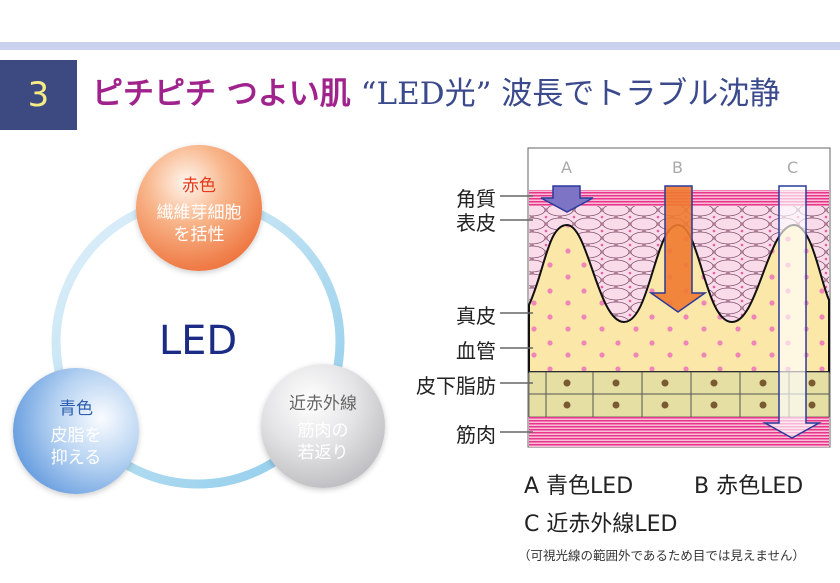 This screenshot has height=583, width=840. I want to click on legend-a: A 青色LED, so click(579, 486).